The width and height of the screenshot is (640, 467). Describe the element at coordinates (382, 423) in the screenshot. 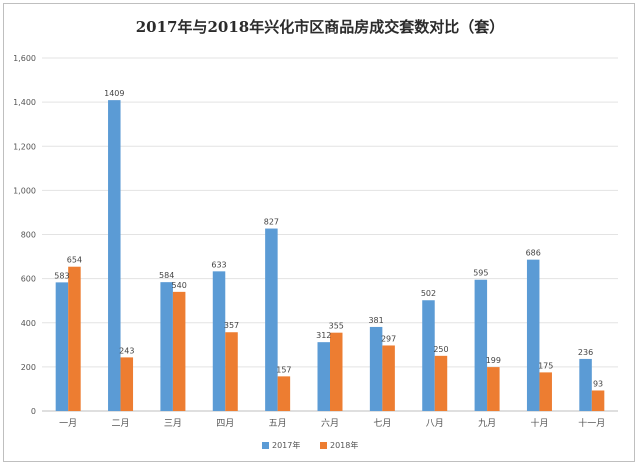

I see `x-tick-label: 七月` at that location.